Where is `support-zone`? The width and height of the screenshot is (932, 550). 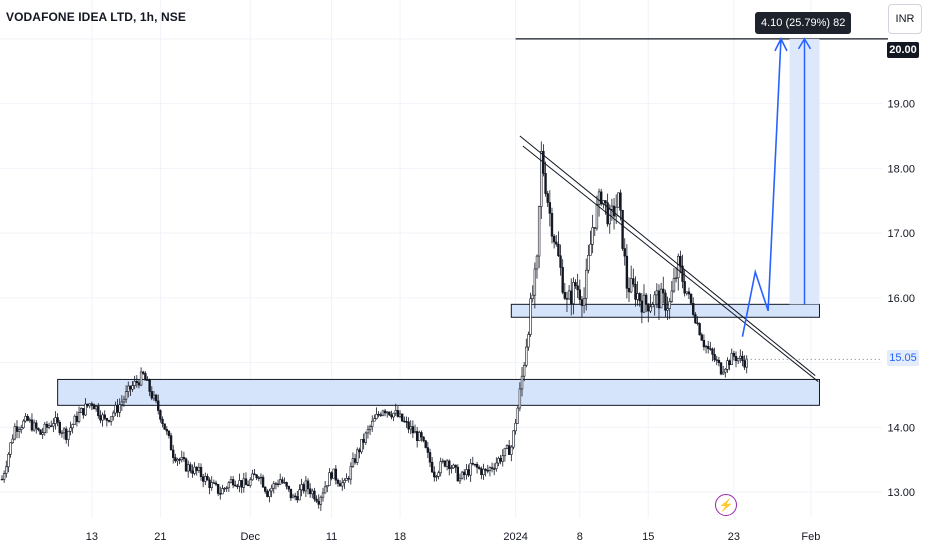
support-zone is located at coordinates (438, 392).